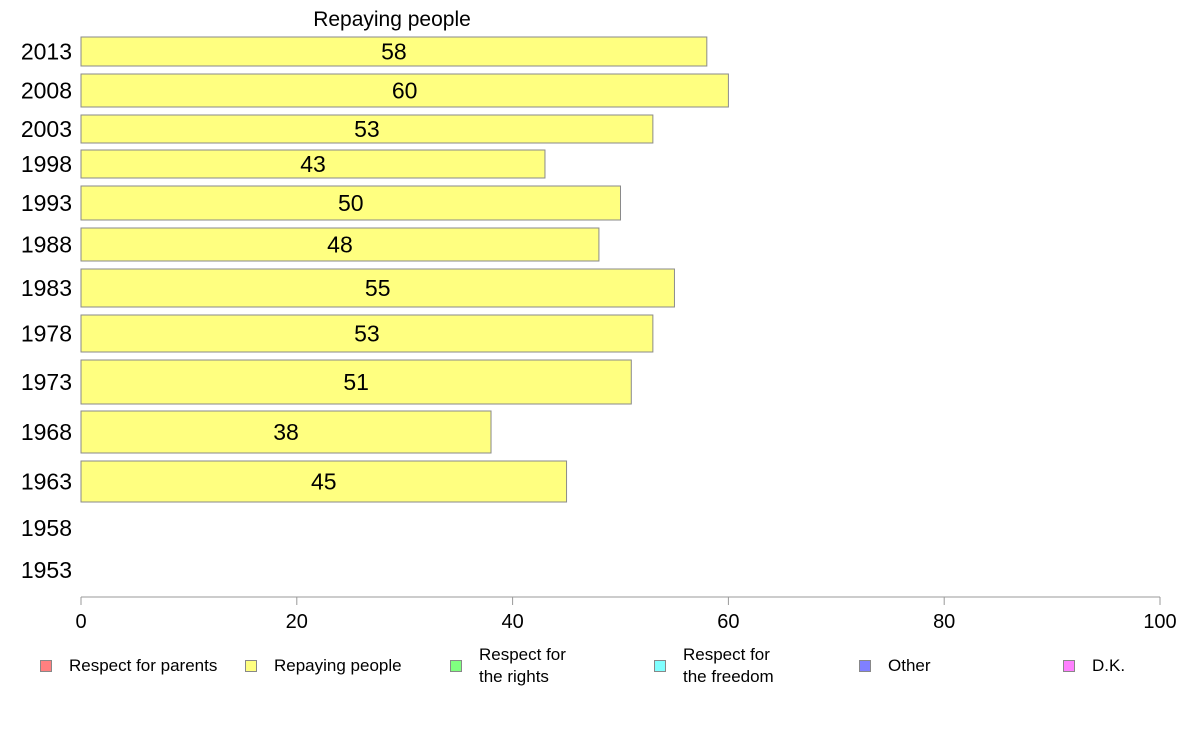 The width and height of the screenshot is (1188, 736). I want to click on legend-label: Repaying people, so click(338, 665).